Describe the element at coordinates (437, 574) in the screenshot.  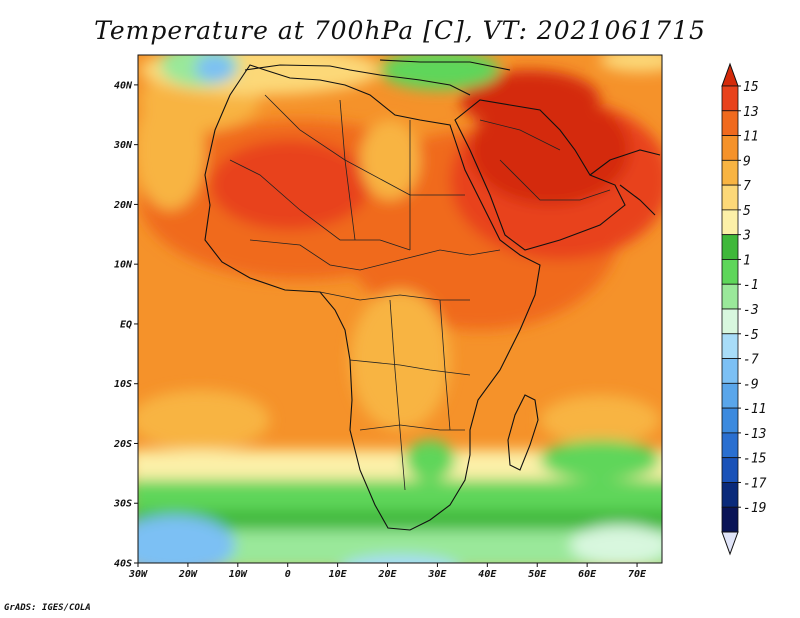
I see `lon-tick-label: 30E` at that location.